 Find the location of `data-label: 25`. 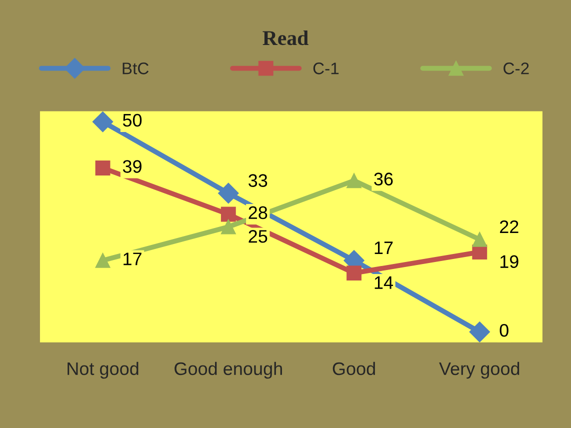

data-label: 25 is located at coordinates (258, 236).